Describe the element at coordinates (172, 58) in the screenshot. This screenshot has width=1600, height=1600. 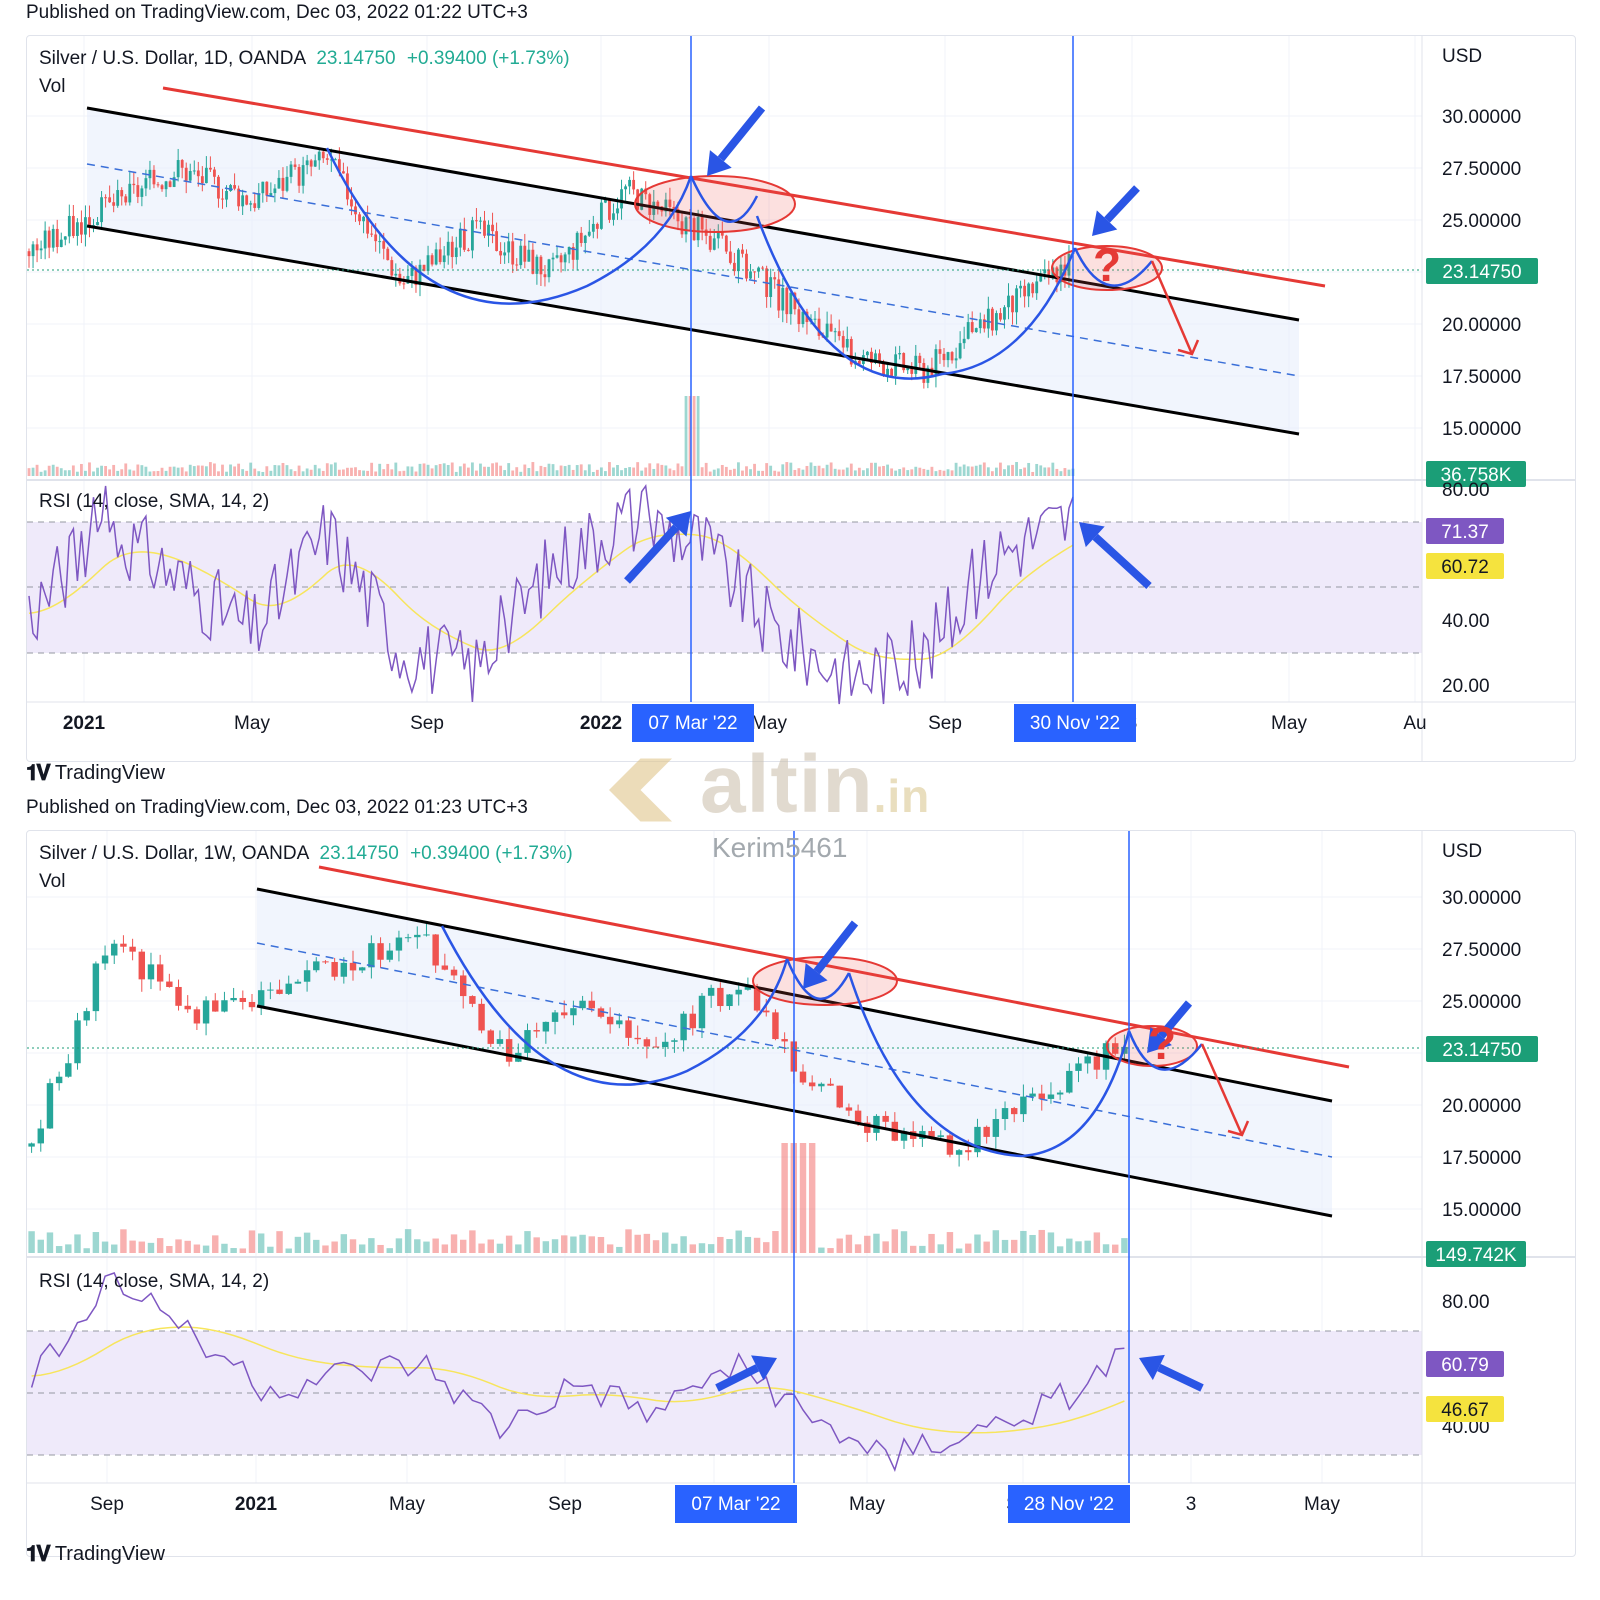
I see `symbol-name: Silver / U.S. Dollar, 1D, OANDA` at that location.